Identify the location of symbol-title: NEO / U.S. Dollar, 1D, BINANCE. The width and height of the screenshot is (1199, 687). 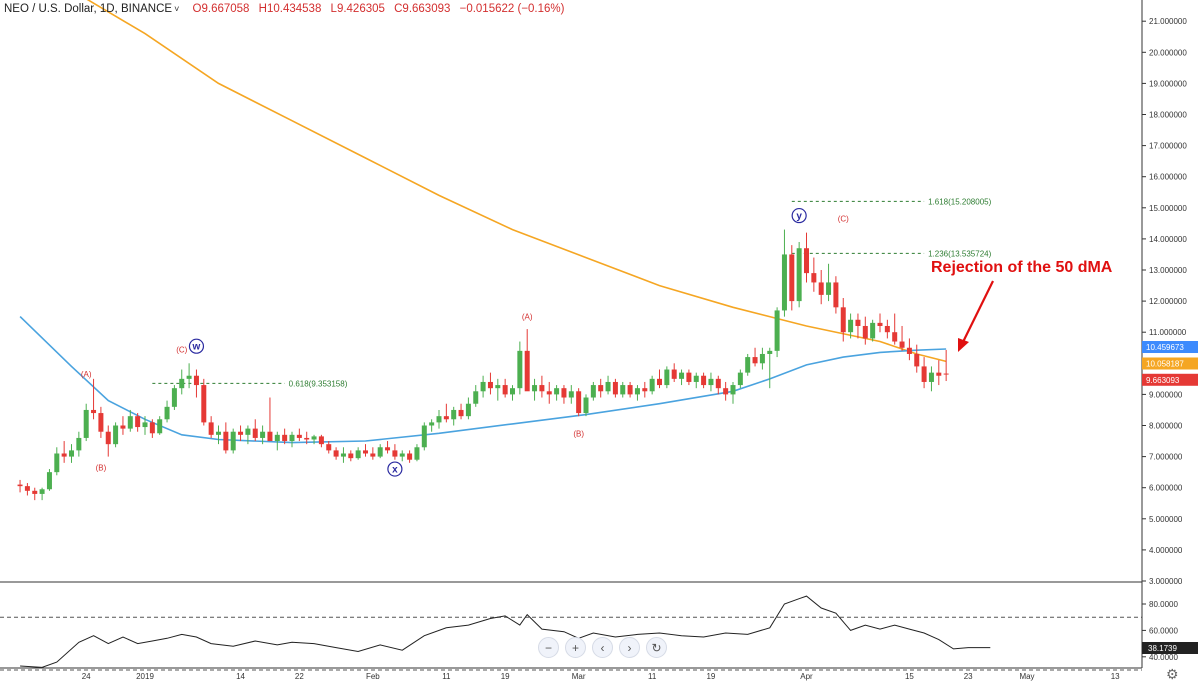
(88, 9).